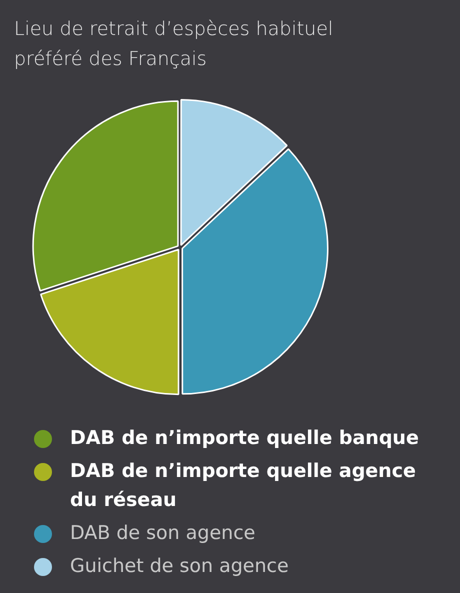 Image resolution: width=460 pixels, height=593 pixels. I want to click on legend-label: DAB de n’importe quelle banque, so click(244, 438).